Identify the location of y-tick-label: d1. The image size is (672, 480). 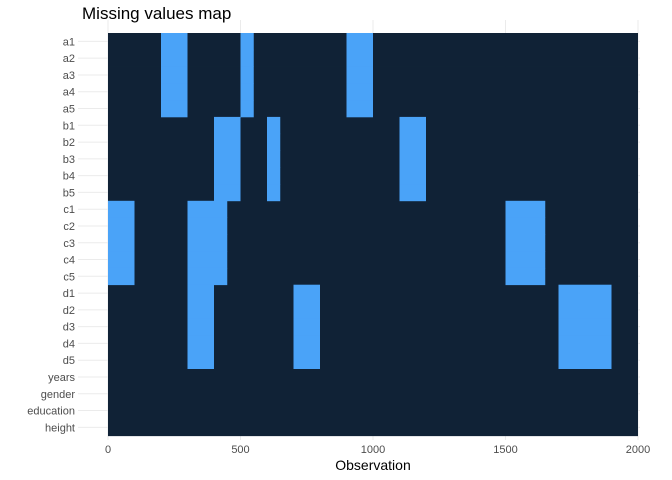
(69, 294).